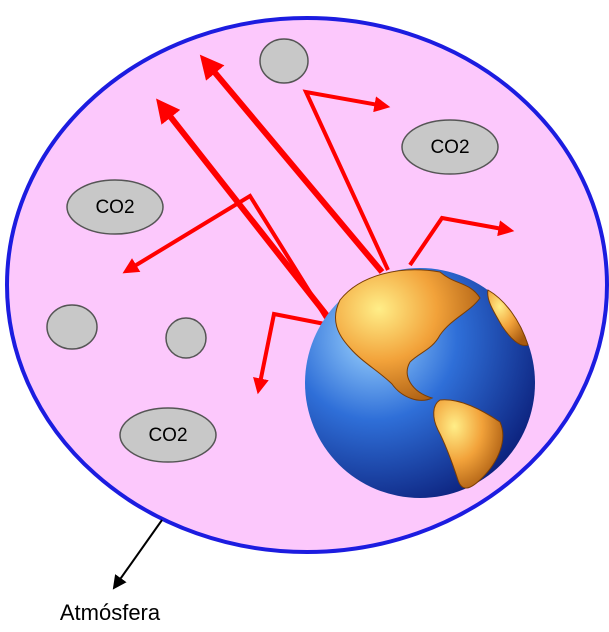 This screenshot has height=632, width=609. What do you see at coordinates (137, 554) in the screenshot?
I see `pointer-arrow` at bounding box center [137, 554].